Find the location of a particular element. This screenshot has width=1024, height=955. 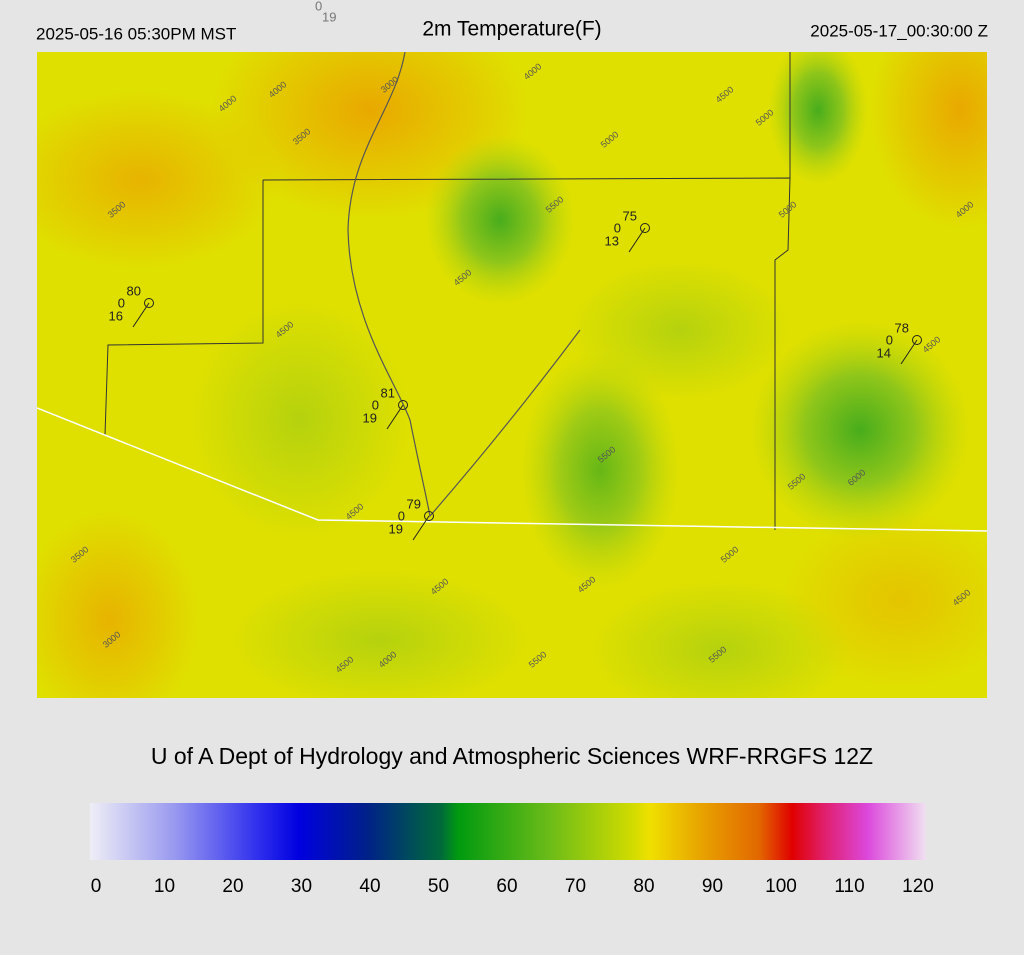

colorbar-label: 100 is located at coordinates (781, 886).